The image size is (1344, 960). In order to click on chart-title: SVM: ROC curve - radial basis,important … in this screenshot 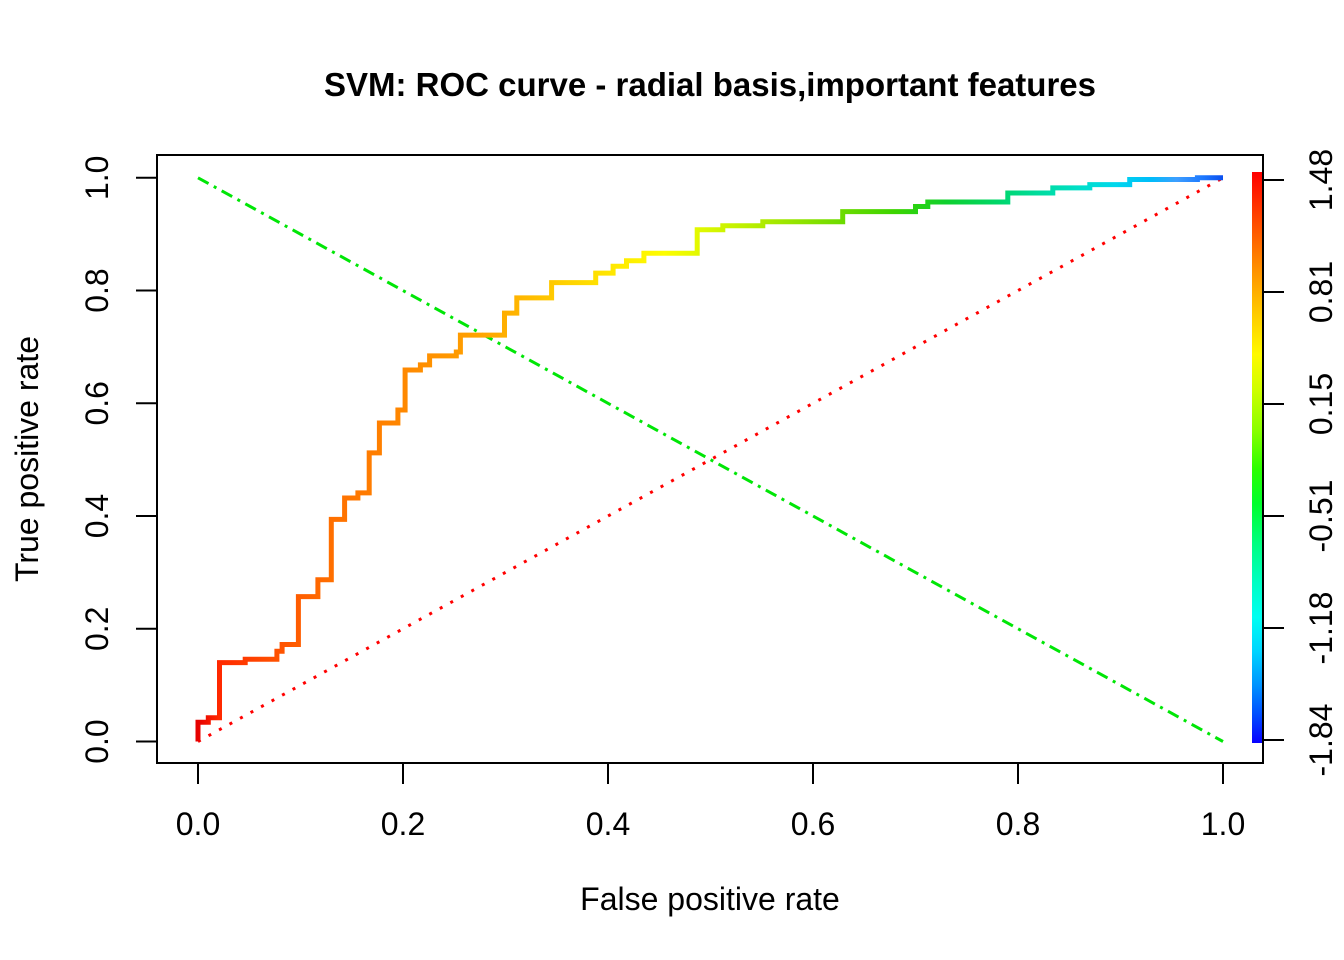, I will do `click(710, 84)`.